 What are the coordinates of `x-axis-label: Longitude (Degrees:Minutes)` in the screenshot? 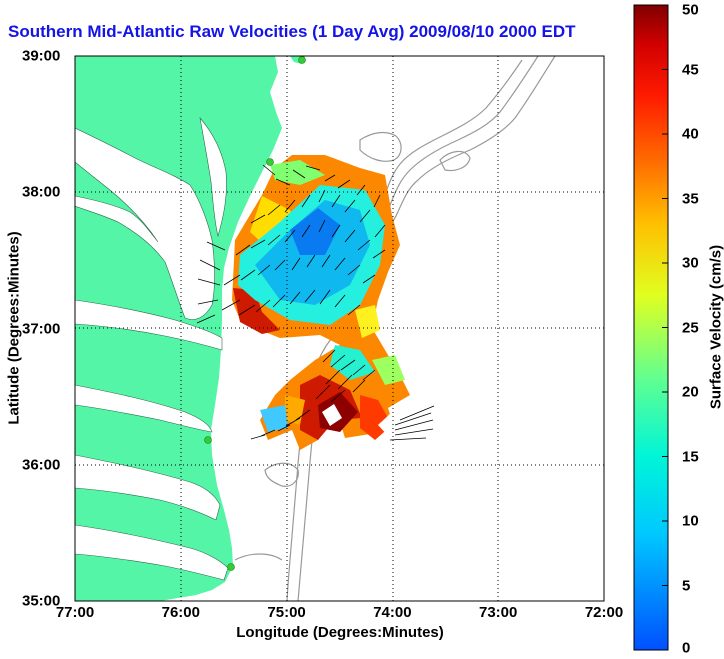 It's located at (340, 632).